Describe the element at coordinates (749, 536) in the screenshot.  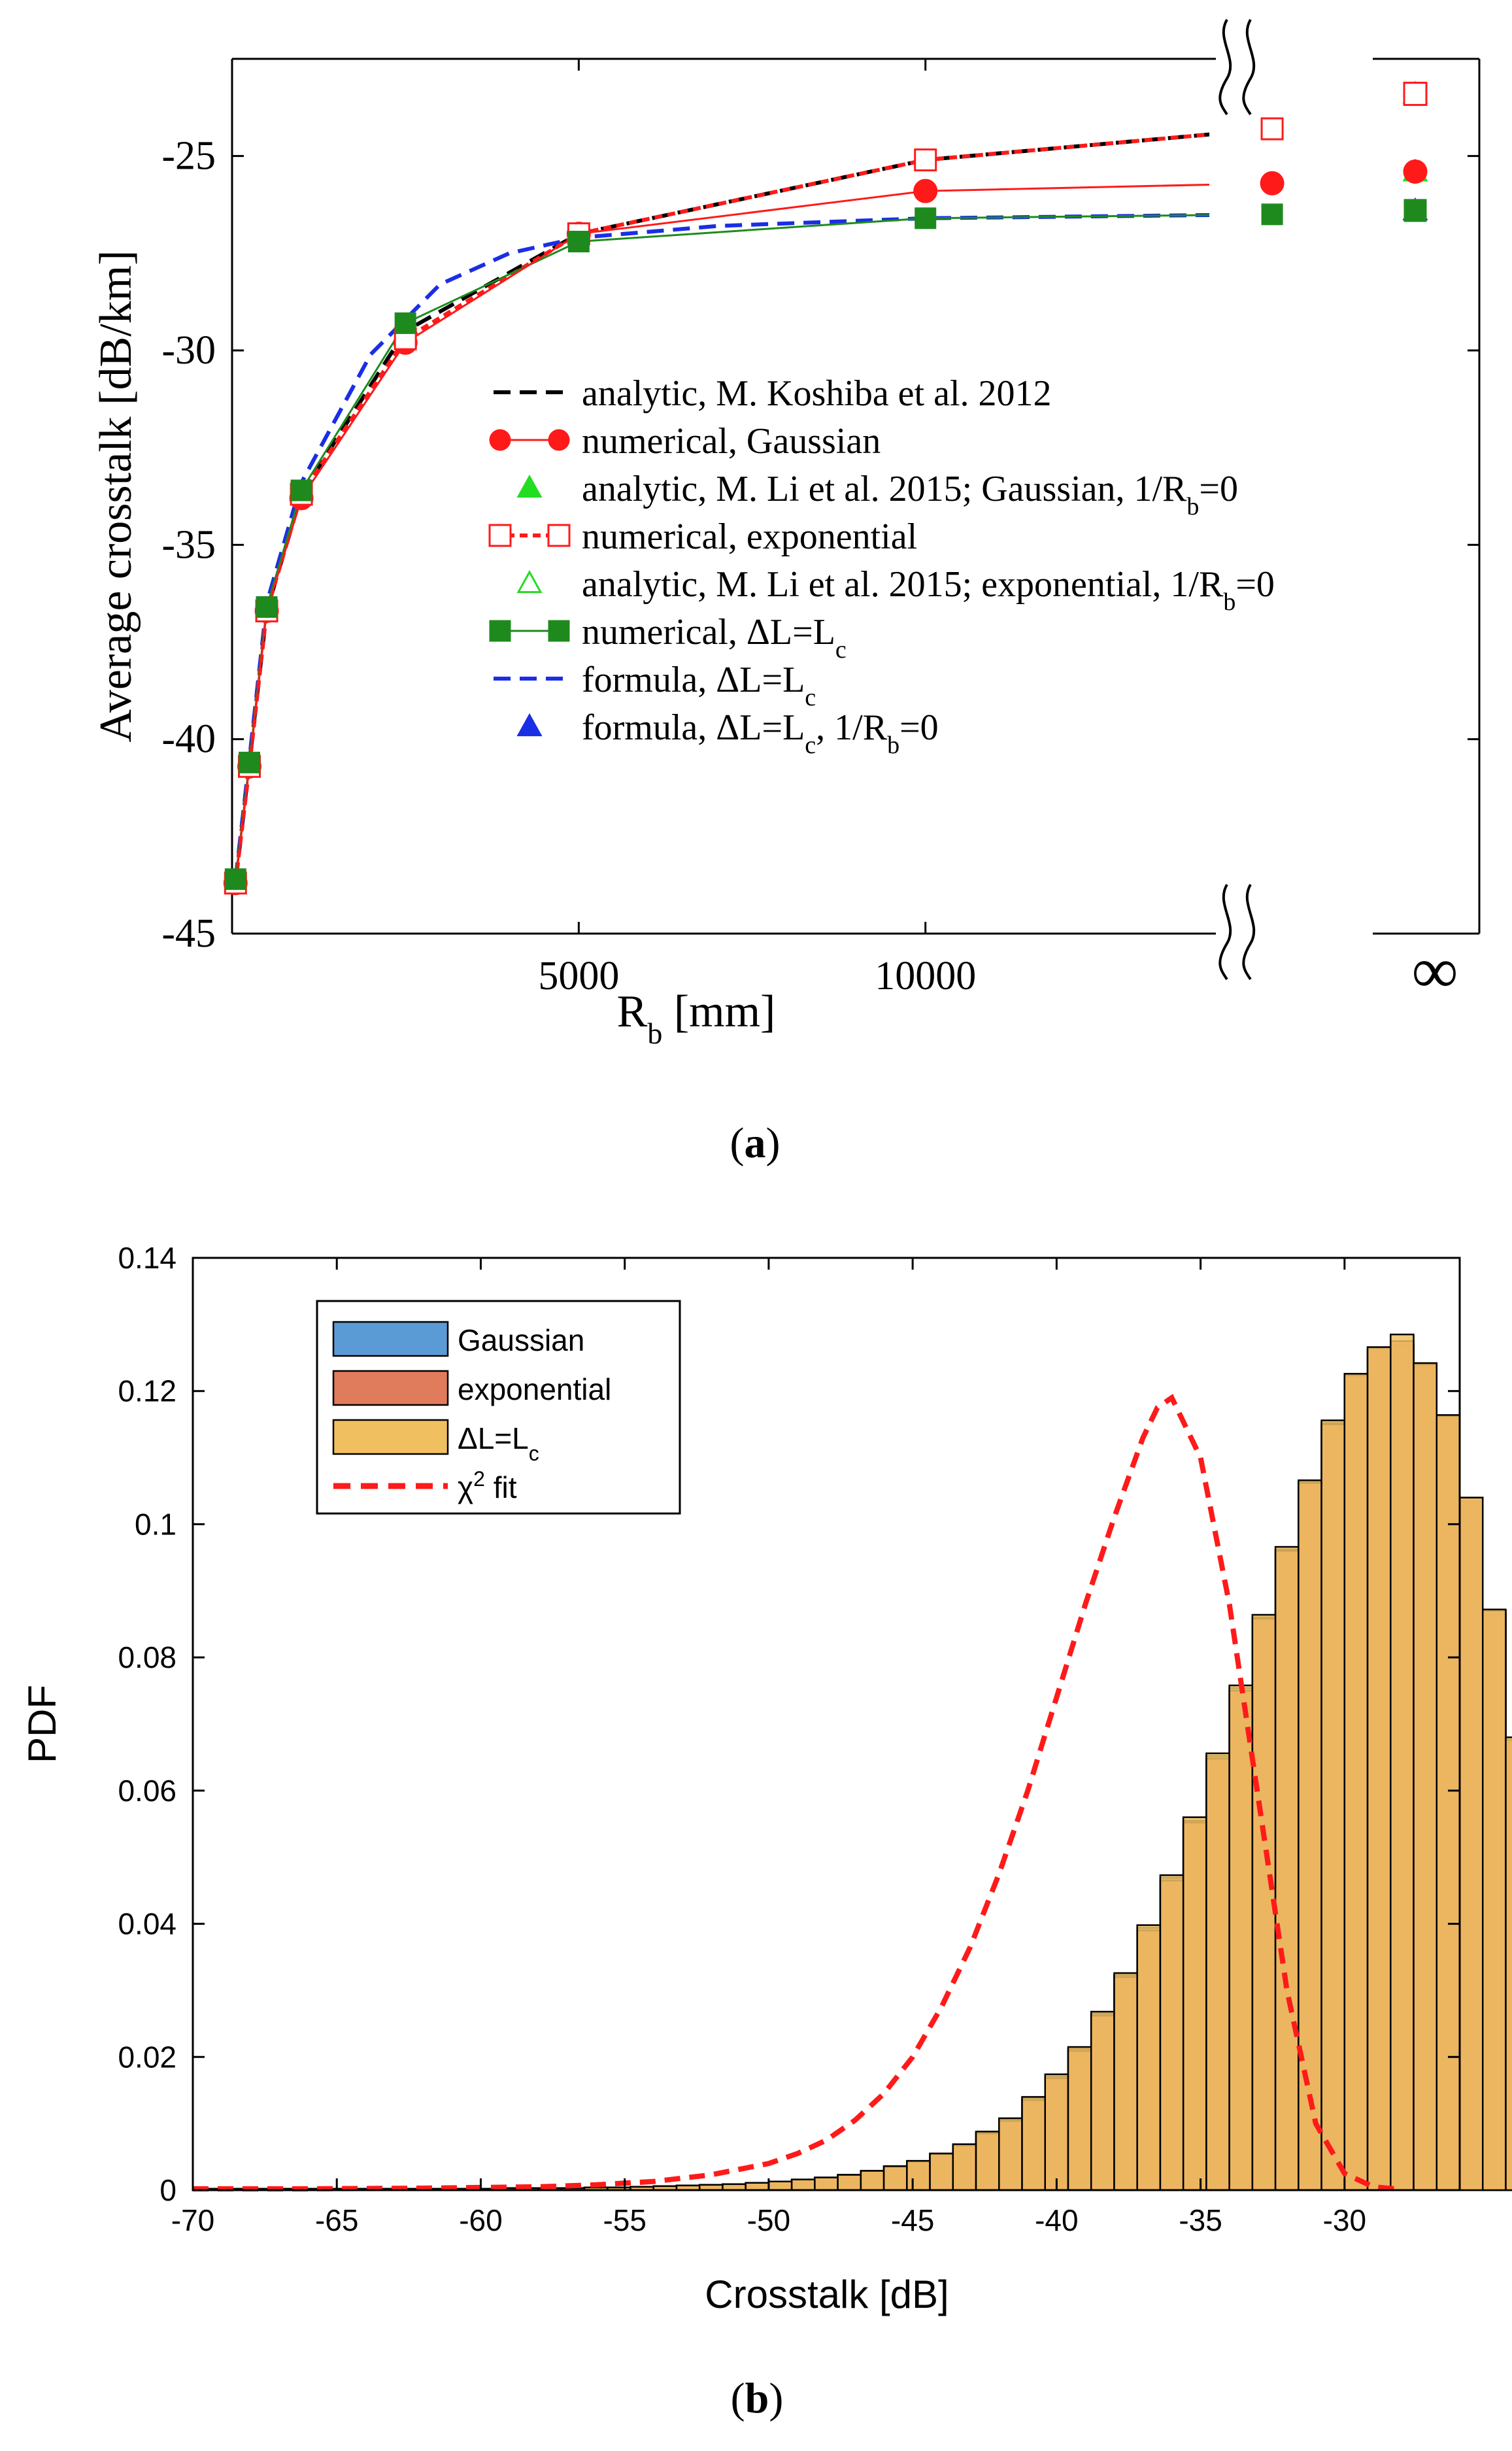
I see `legend-label: numerical, exponential` at that location.